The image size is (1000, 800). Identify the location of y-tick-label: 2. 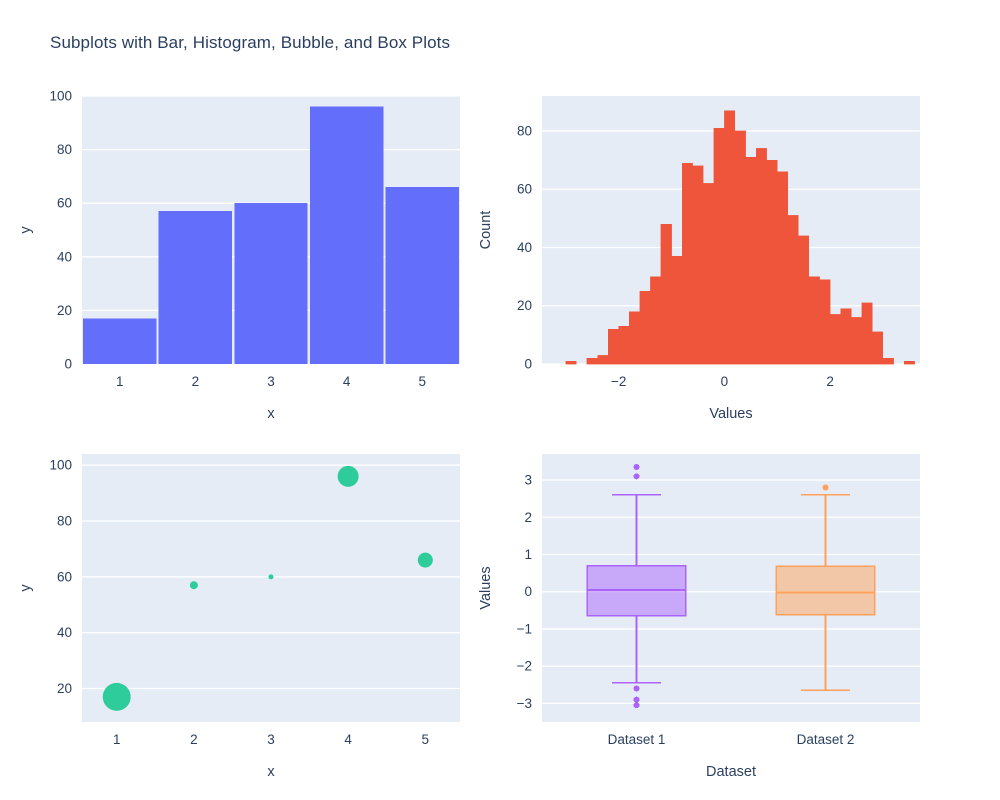
(528, 517).